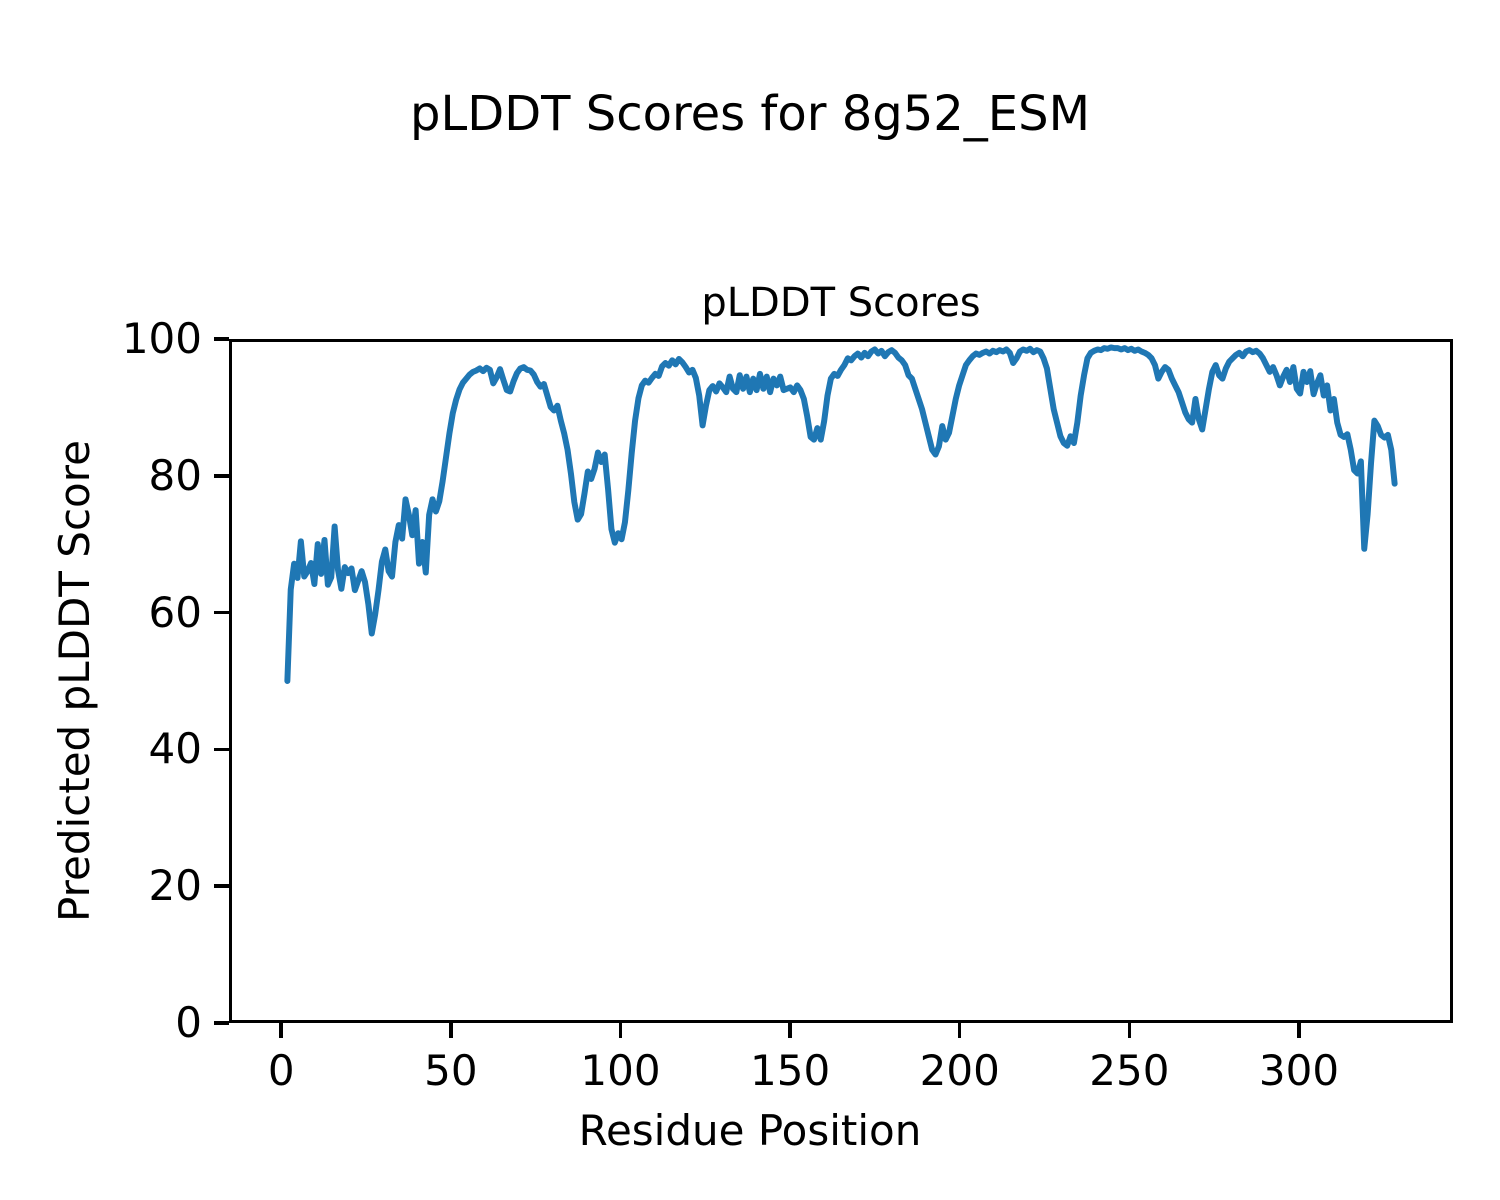 The image size is (1500, 1200). I want to click on x-tick-label: 0, so click(281, 1070).